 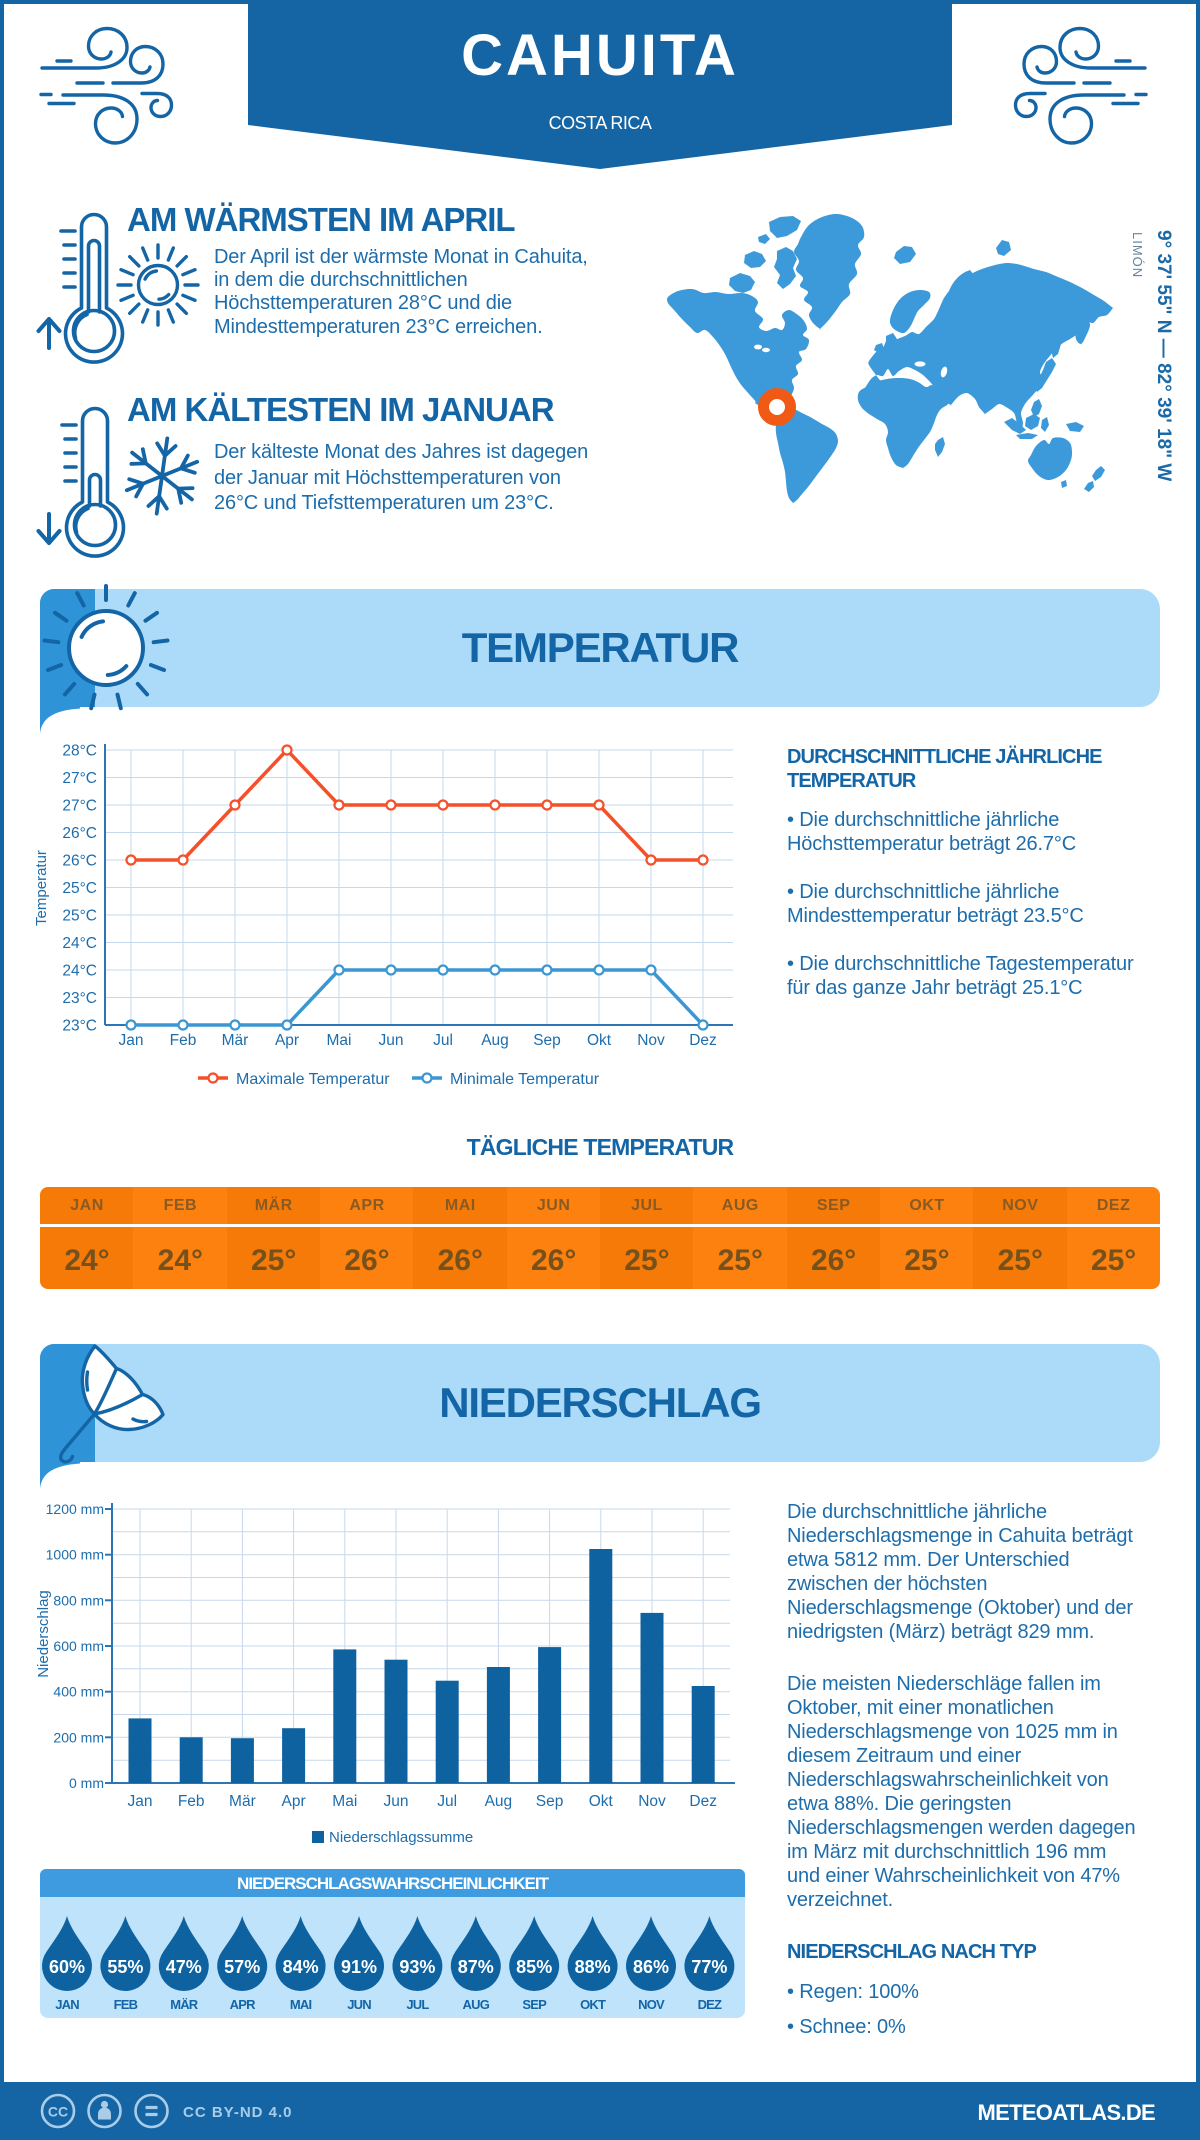 I want to click on svg-text: 0 mm, so click(x=86, y=1783).